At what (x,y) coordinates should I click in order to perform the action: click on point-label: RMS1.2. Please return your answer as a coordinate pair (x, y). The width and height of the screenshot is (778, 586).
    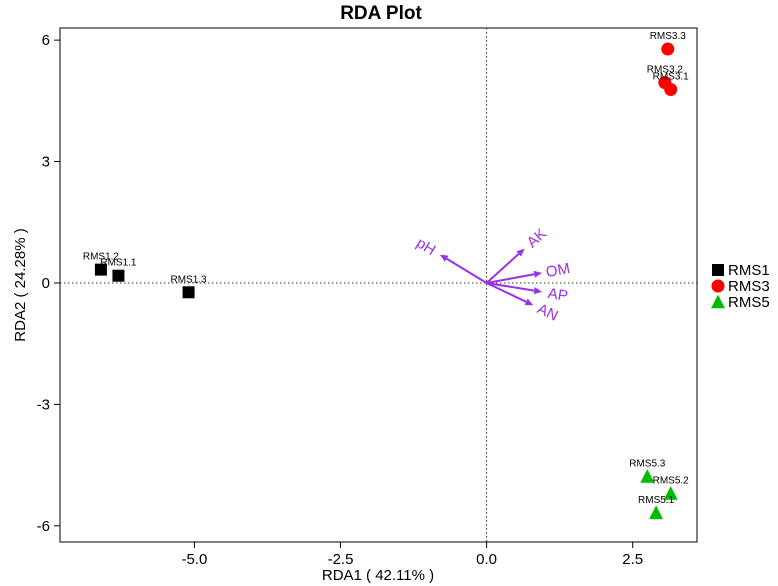
    Looking at the image, I should click on (101, 257).